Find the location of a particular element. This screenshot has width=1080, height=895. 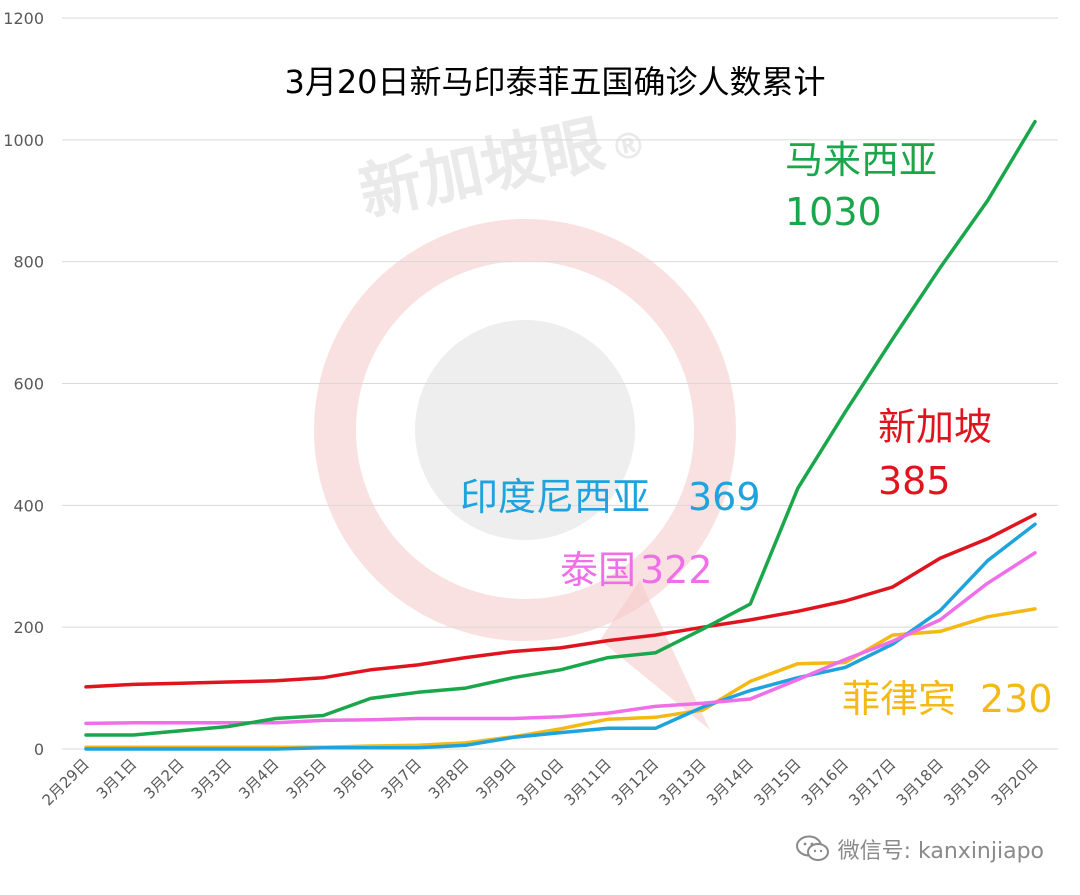

footer: 微信号: kanxinjiapo is located at coordinates (919, 849).